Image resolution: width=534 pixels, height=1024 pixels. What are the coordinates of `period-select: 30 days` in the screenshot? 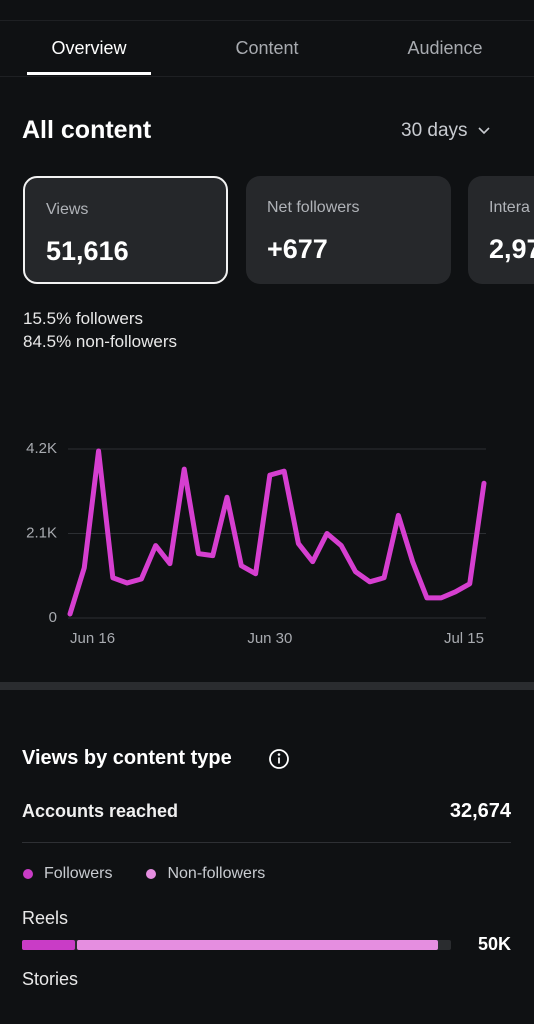 It's located at (446, 131).